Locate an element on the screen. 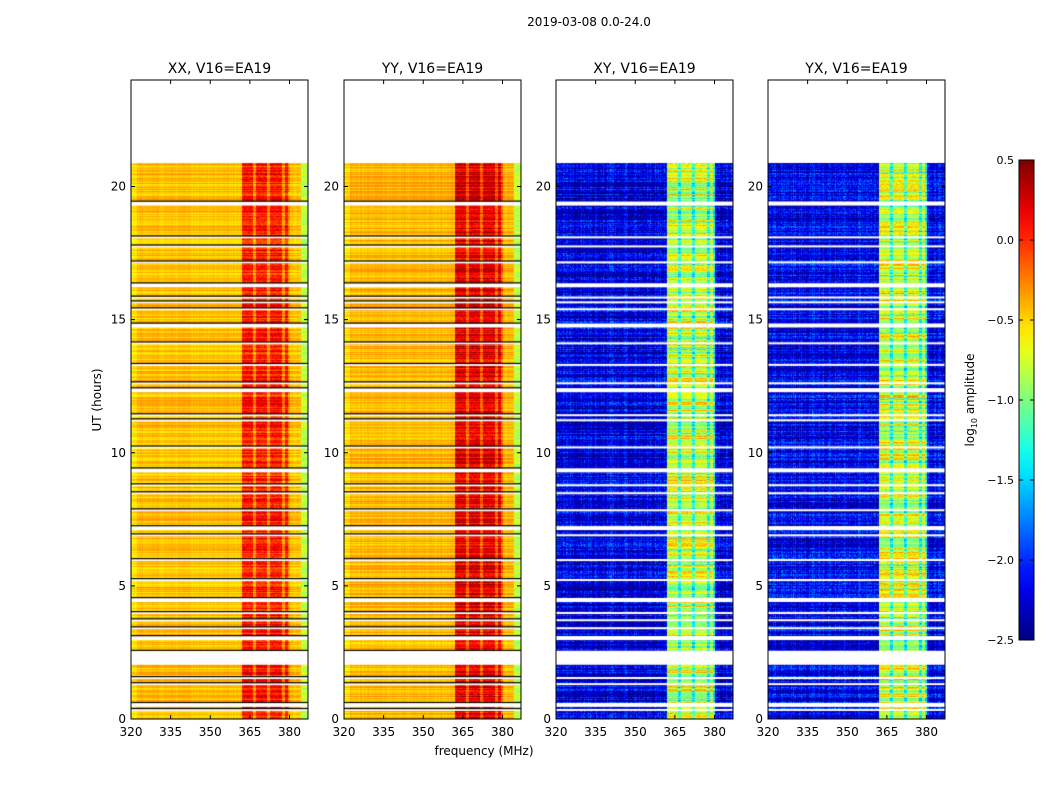  figure-suptitle: 2019-03-08 0.0-24.0 is located at coordinates (589, 22).